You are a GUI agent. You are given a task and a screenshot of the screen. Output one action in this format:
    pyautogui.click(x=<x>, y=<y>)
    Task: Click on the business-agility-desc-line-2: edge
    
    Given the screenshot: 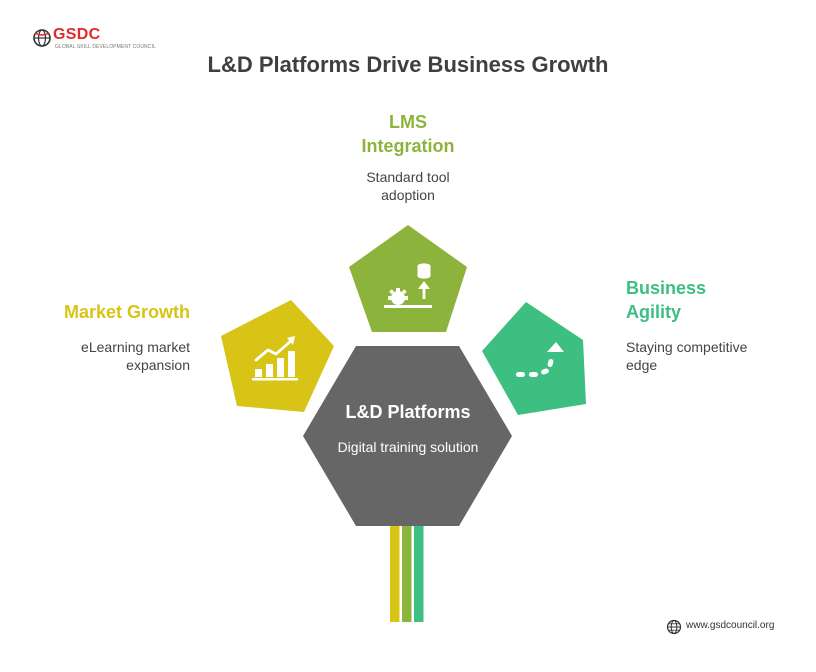 What is the action you would take?
    pyautogui.click(x=642, y=365)
    